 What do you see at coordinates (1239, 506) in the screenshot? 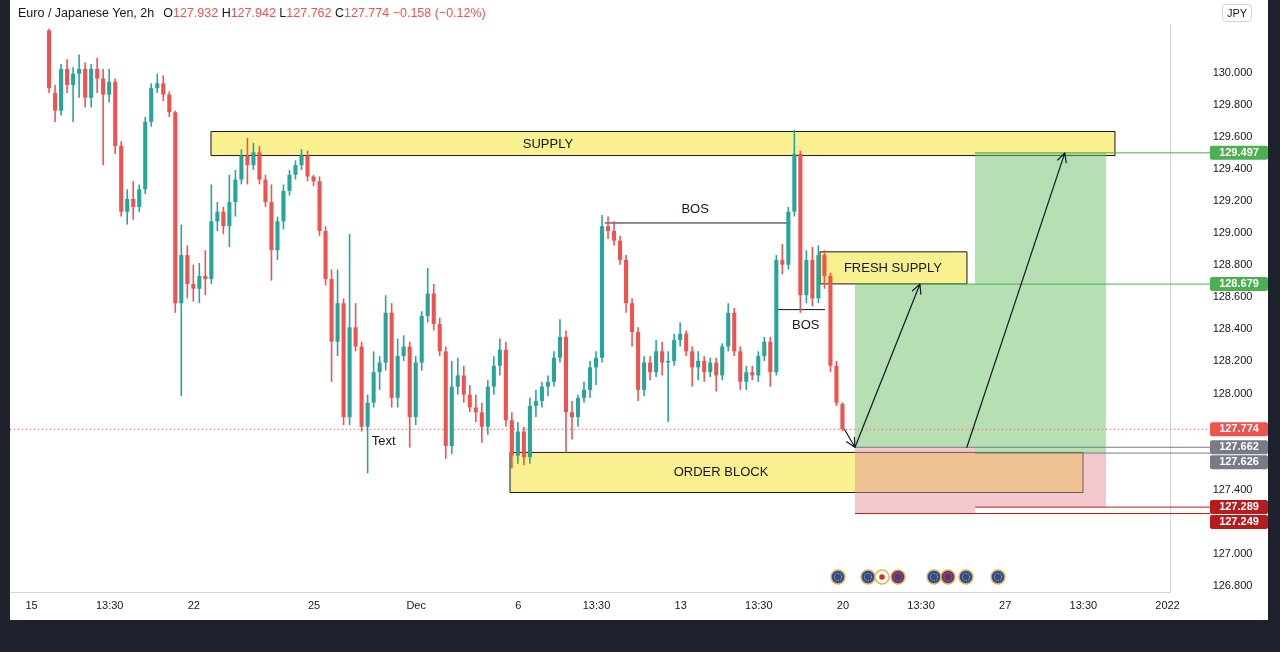
I see `ref-line-label: 127.289` at bounding box center [1239, 506].